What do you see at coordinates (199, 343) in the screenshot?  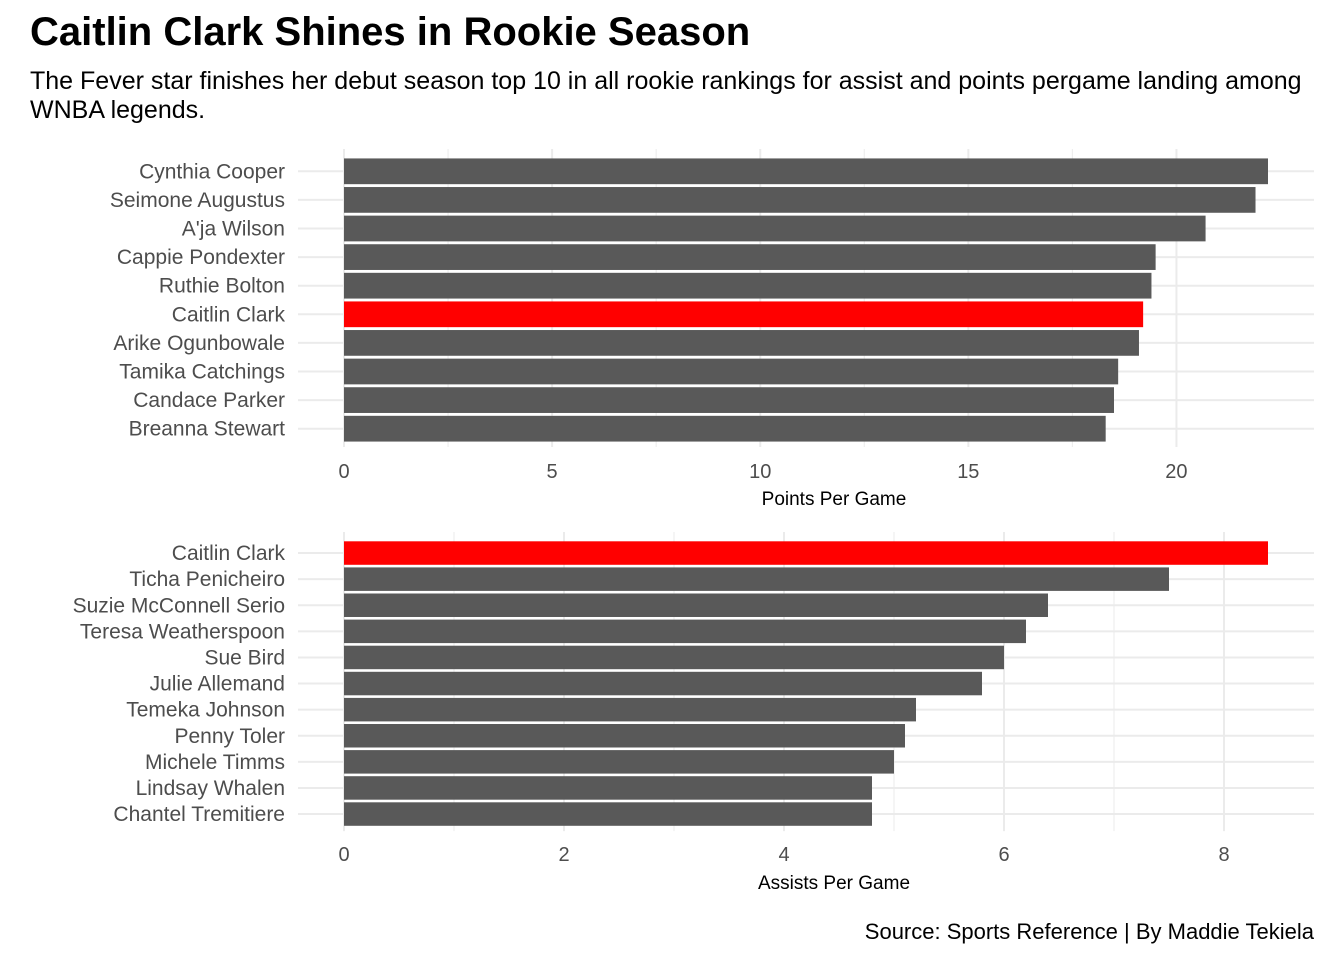 I see `category-label: Arike Ogunbowale` at bounding box center [199, 343].